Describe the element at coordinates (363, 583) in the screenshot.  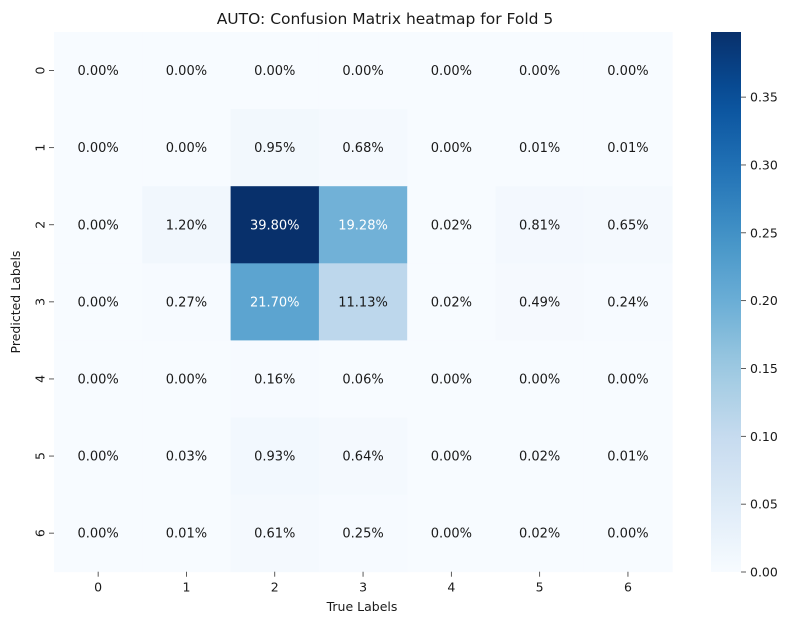
I see `x-axis-ticks: 0 1 2 3 4 5 6` at that location.